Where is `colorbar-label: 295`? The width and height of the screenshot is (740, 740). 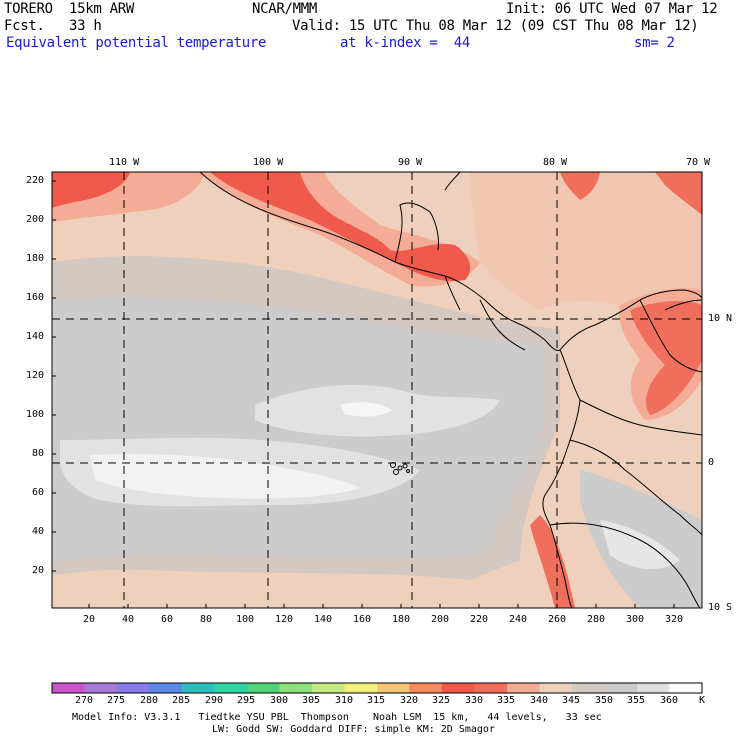
colorbar-label: 295 is located at coordinates (246, 700).